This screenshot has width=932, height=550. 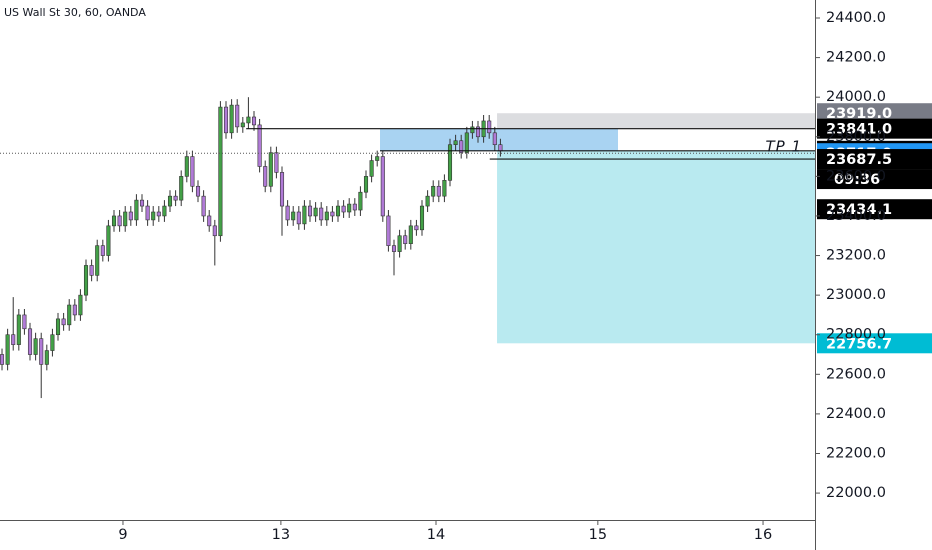 What do you see at coordinates (783, 147) in the screenshot?
I see `level-label: TP 1` at bounding box center [783, 147].